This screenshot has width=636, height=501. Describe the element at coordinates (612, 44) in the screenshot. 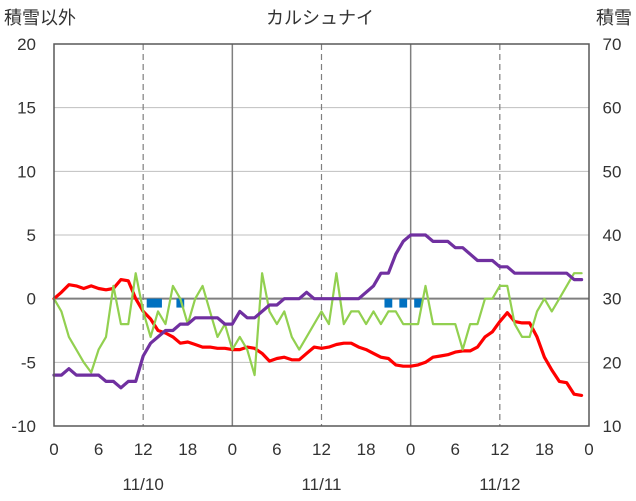

I see `y2-tick-label: 70` at that location.